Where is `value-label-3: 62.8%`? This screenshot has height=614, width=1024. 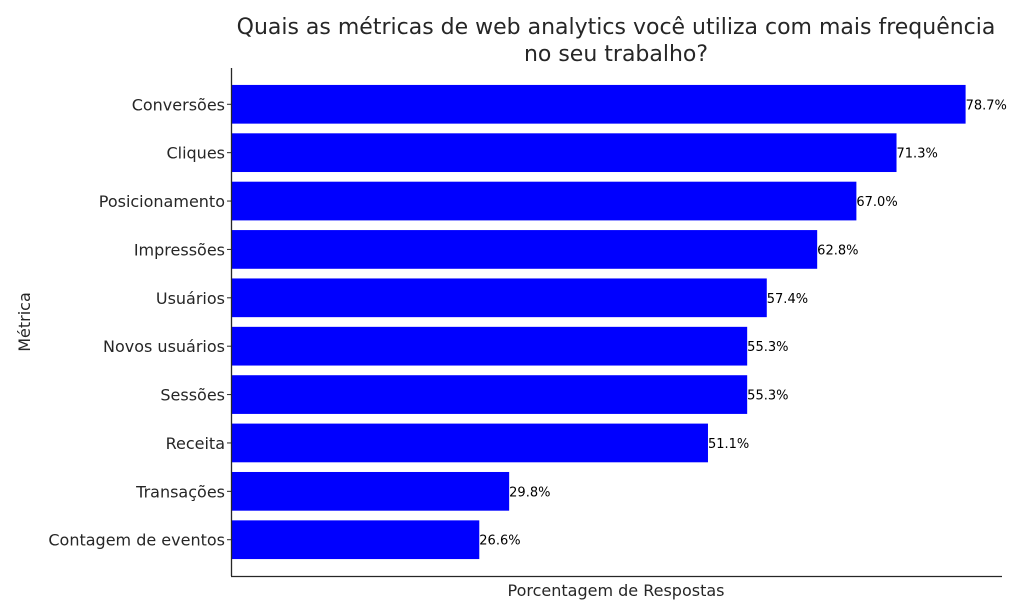 value-label-3: 62.8% is located at coordinates (837, 250).